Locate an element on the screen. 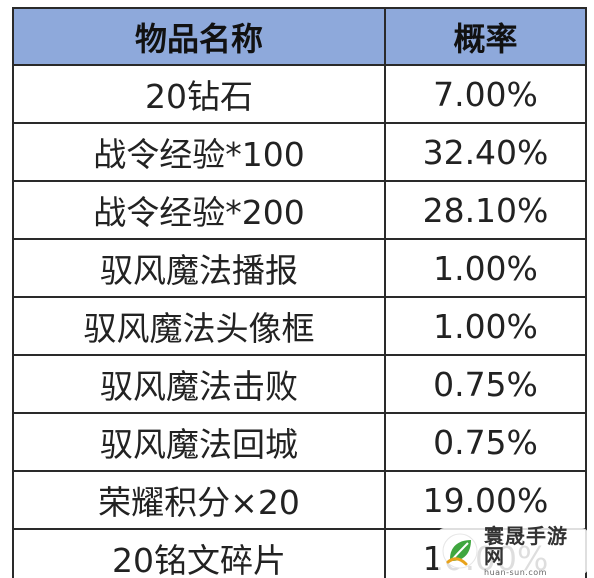 The height and width of the screenshot is (578, 594). leaf-logo-icon is located at coordinates (460, 551).